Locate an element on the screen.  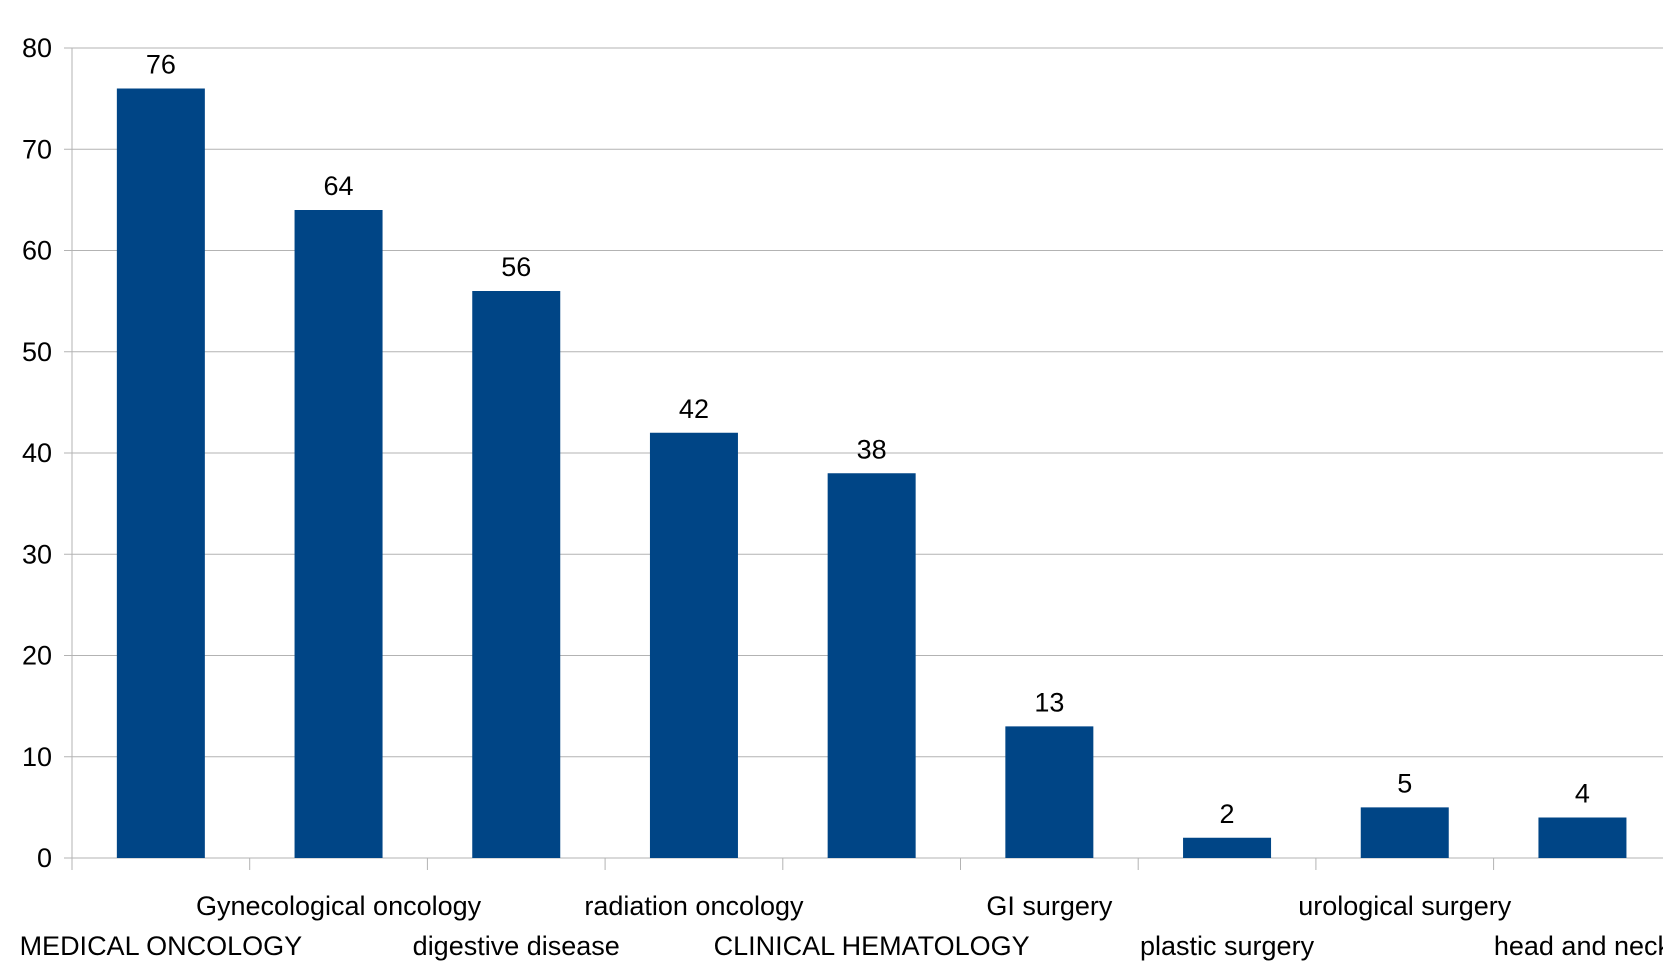
data-label: 76 is located at coordinates (161, 65).